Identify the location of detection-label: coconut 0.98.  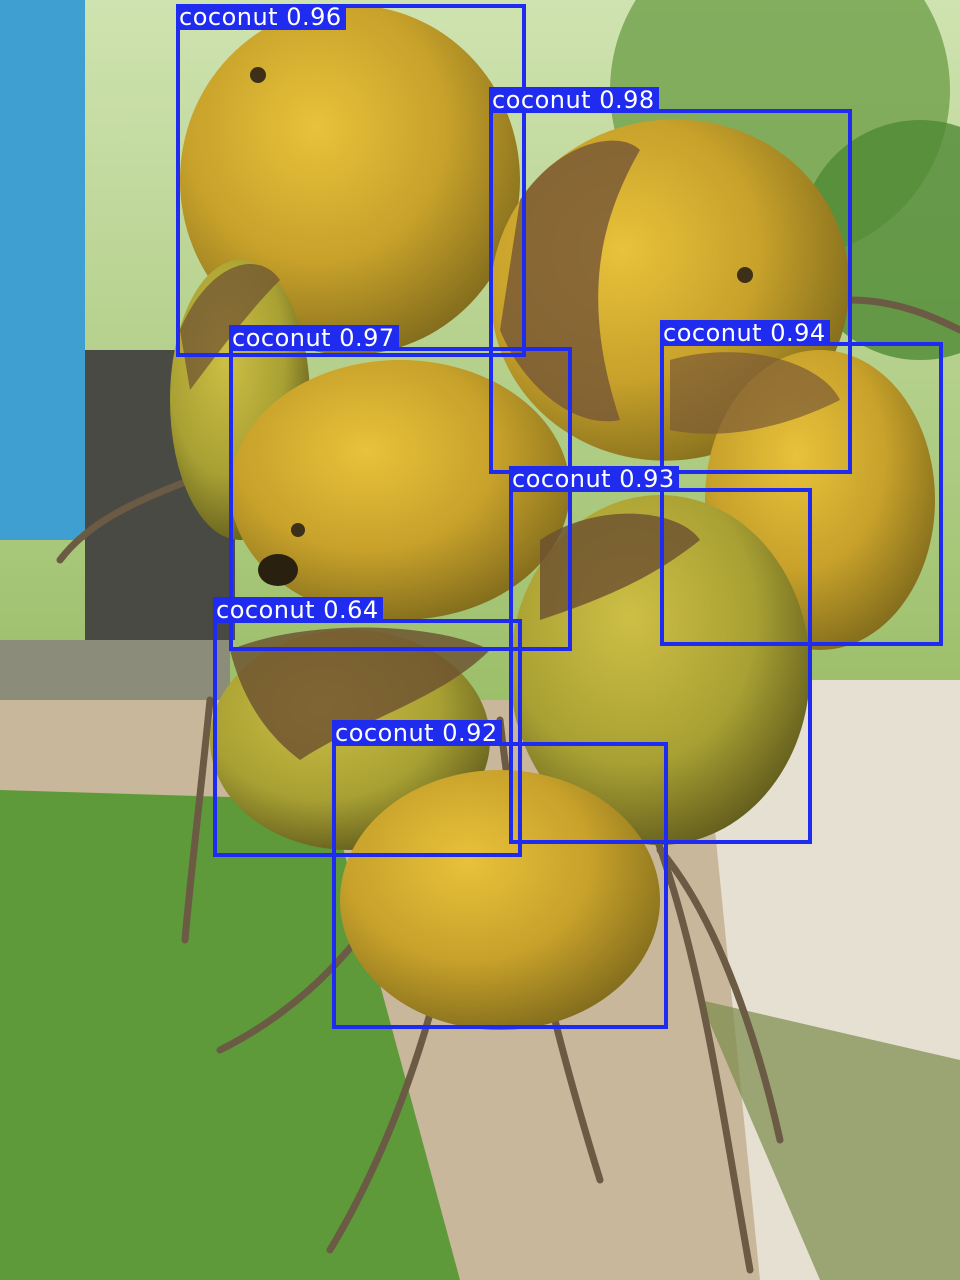
(574, 100).